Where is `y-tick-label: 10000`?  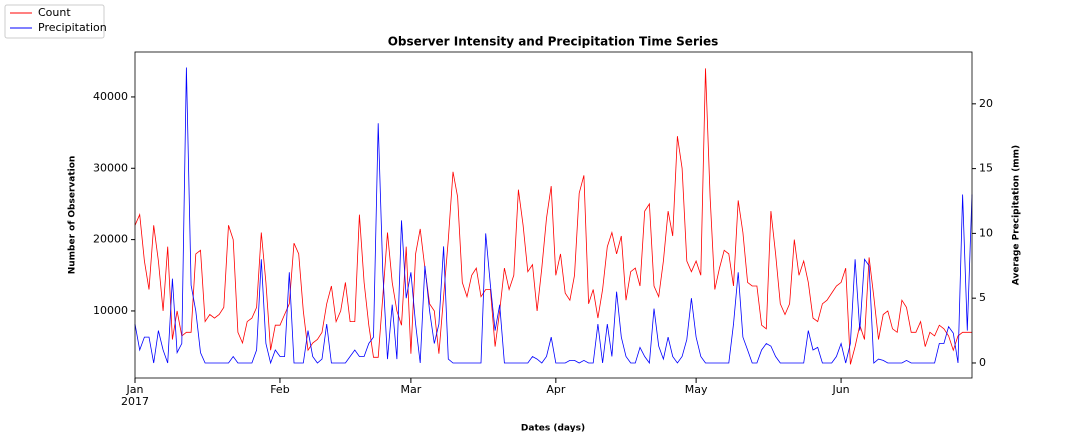 y-tick-label: 10000 is located at coordinates (110, 310).